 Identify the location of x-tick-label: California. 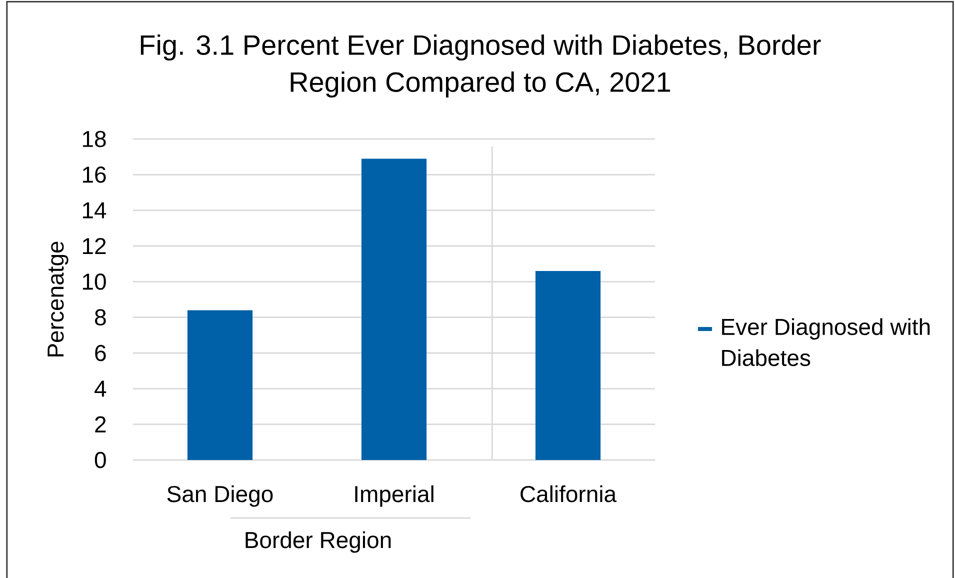
(568, 493).